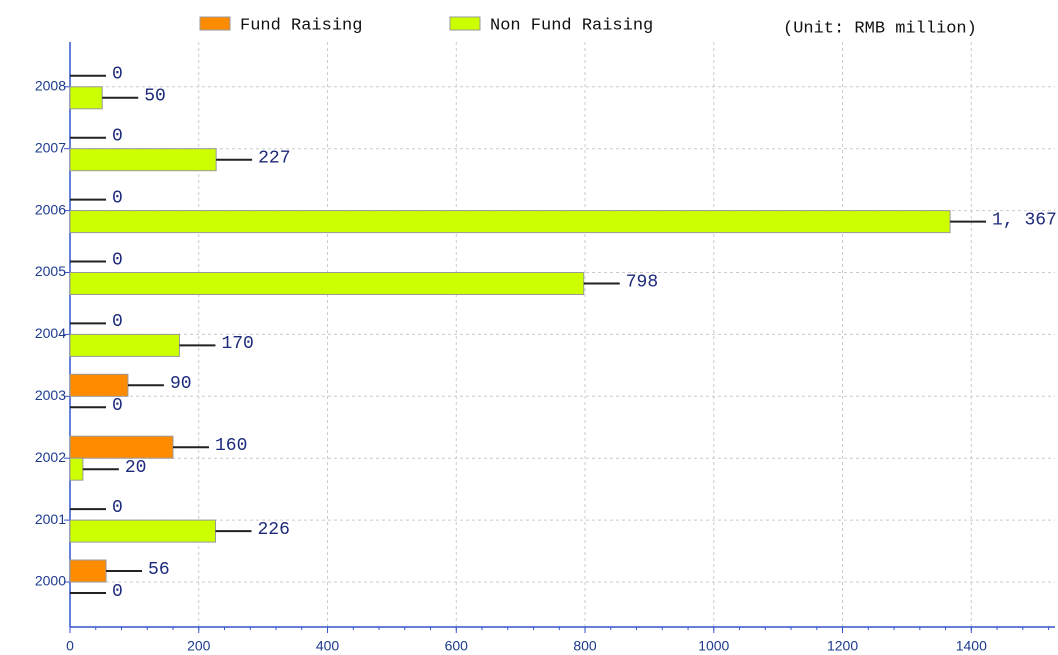  I want to click on x-tick-label: 200, so click(199, 646).